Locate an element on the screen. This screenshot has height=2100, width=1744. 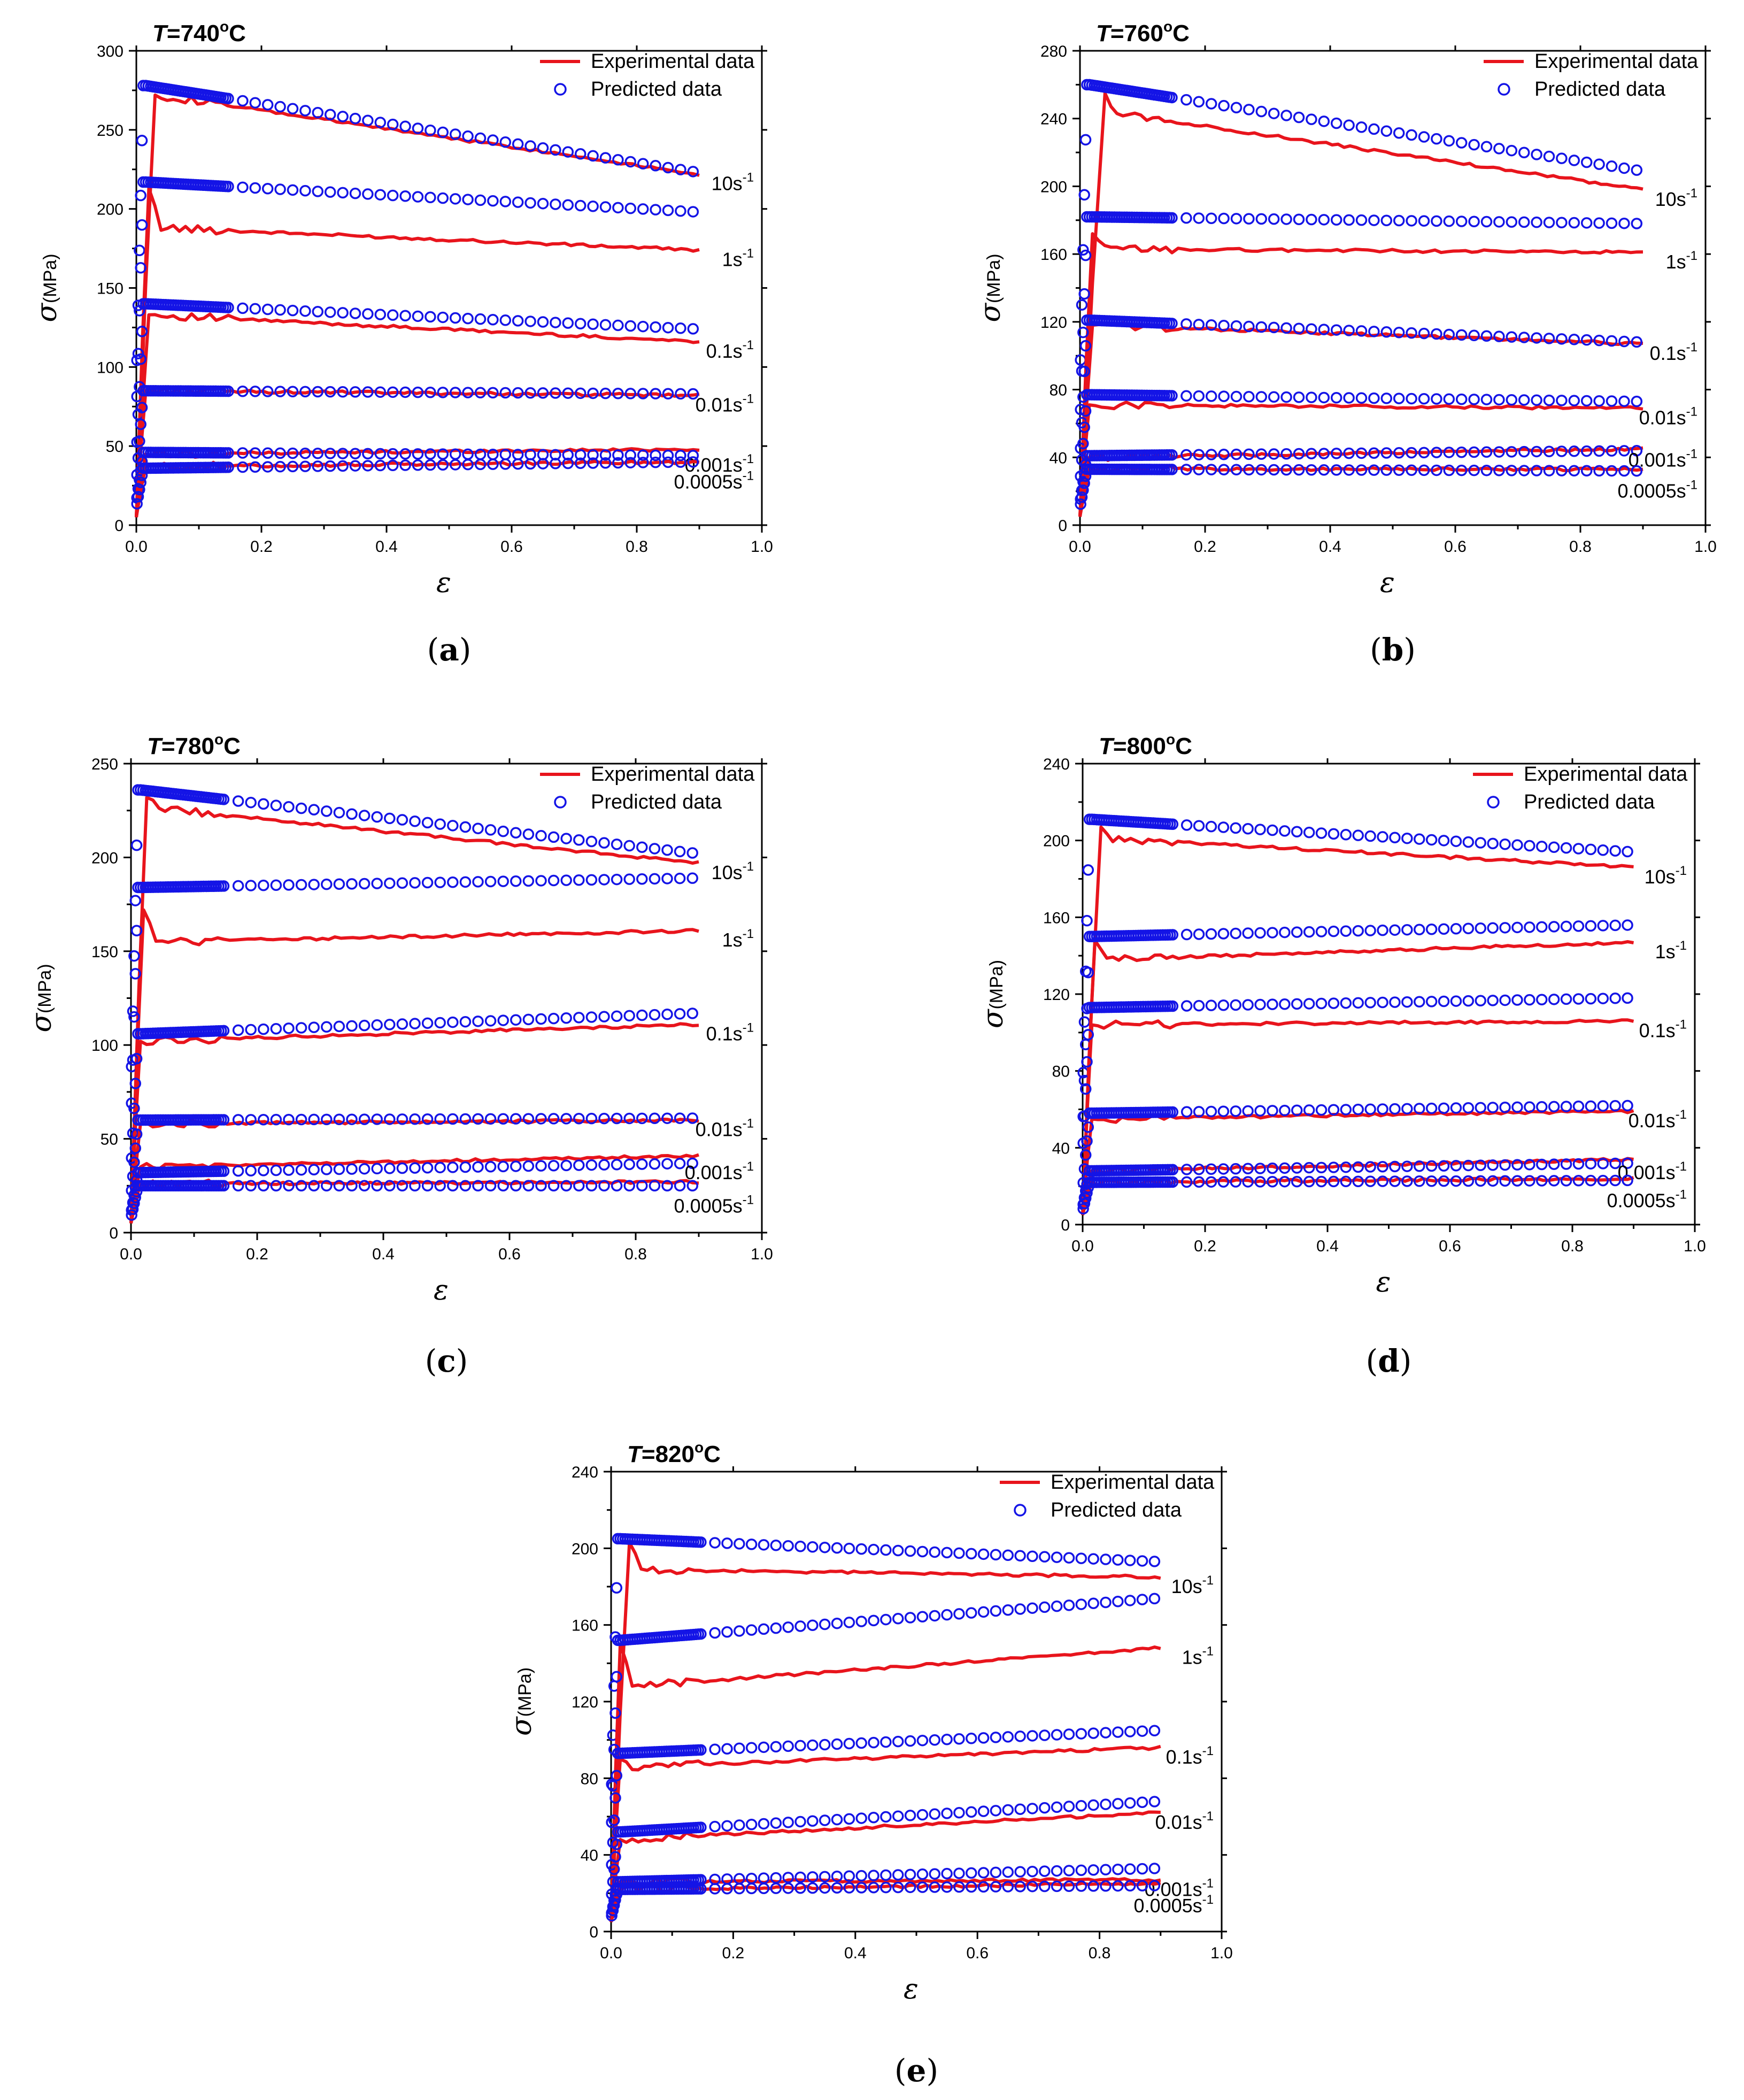
series-0_0005s: 0.0005s-1 is located at coordinates (910, 1901).